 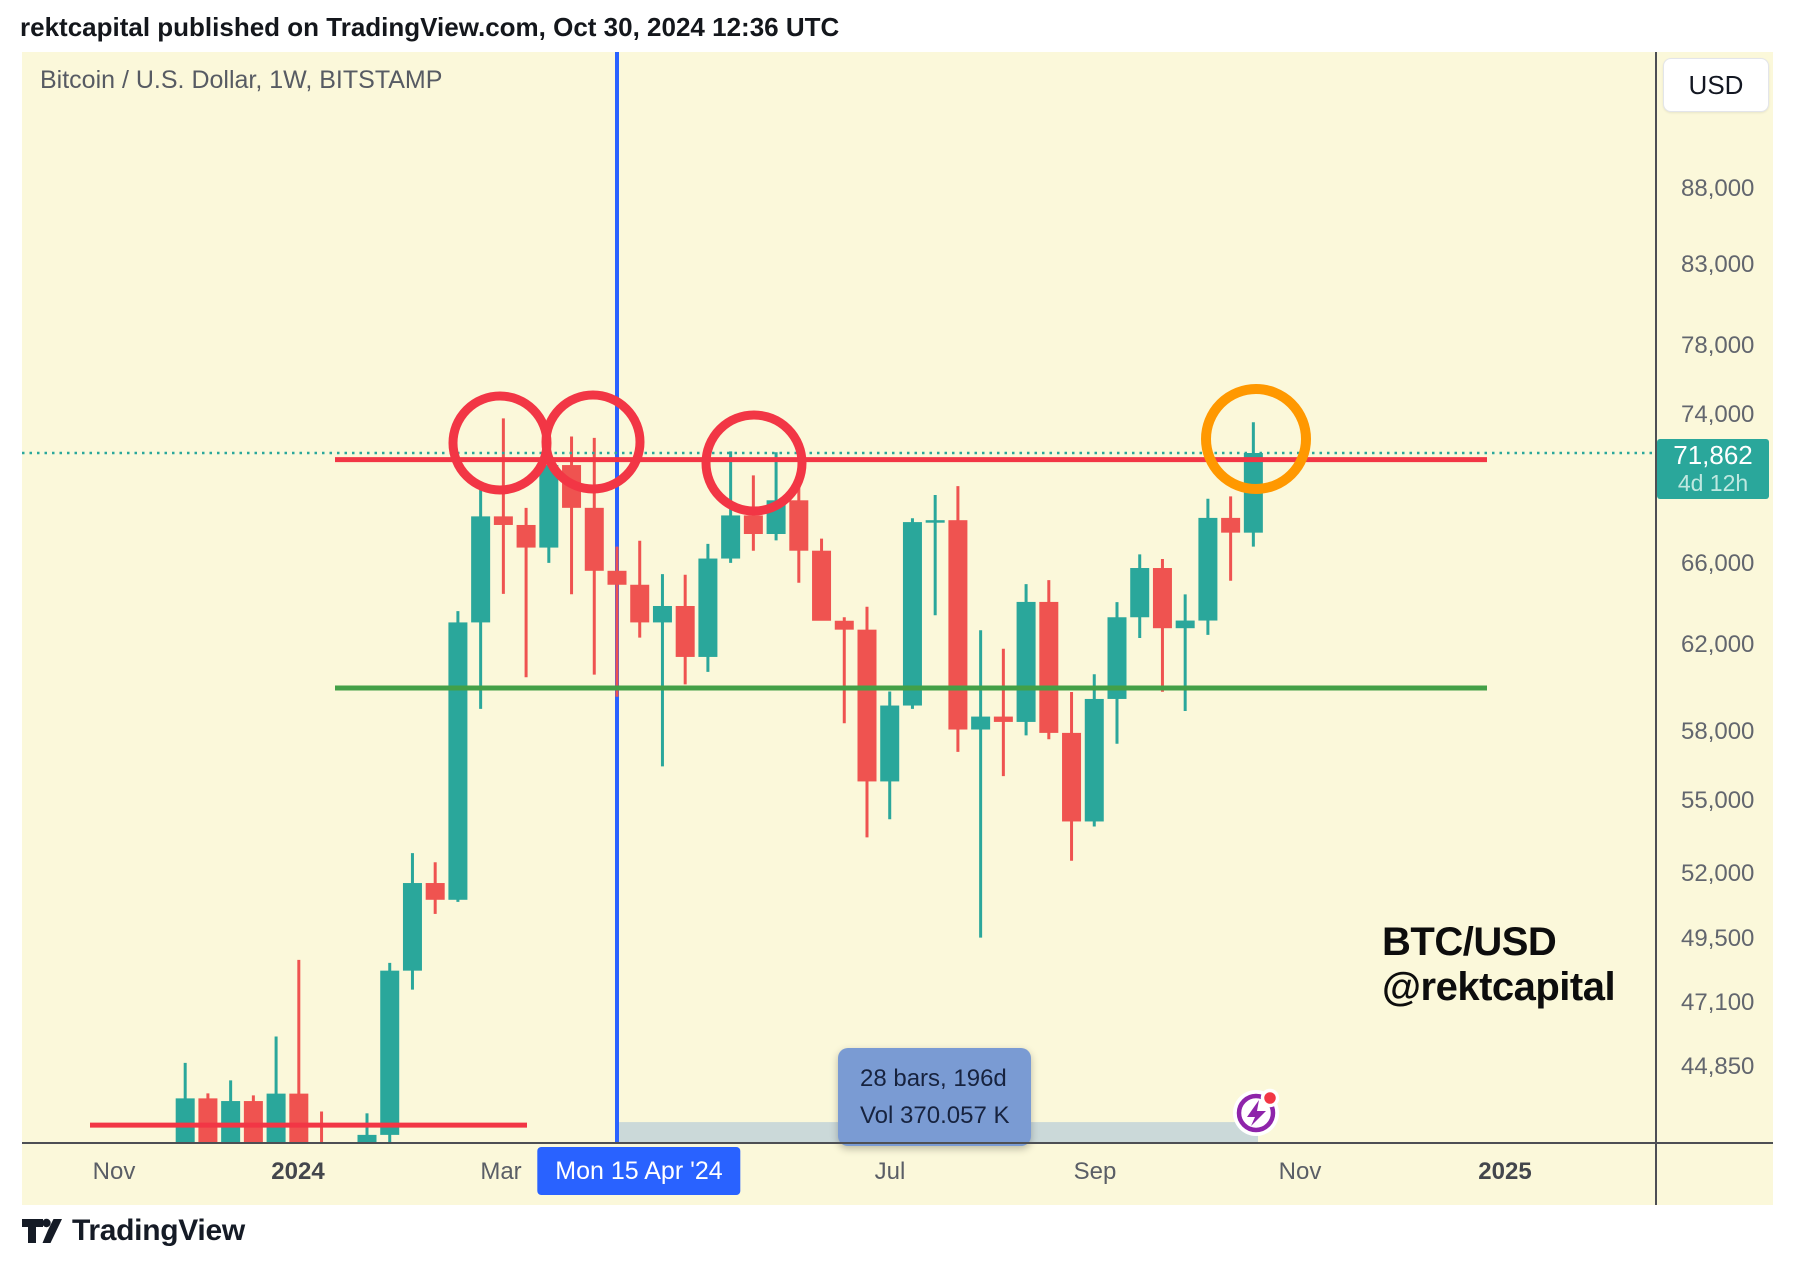 What do you see at coordinates (158, 1230) in the screenshot?
I see `tradingview-brand-text: TradingView` at bounding box center [158, 1230].